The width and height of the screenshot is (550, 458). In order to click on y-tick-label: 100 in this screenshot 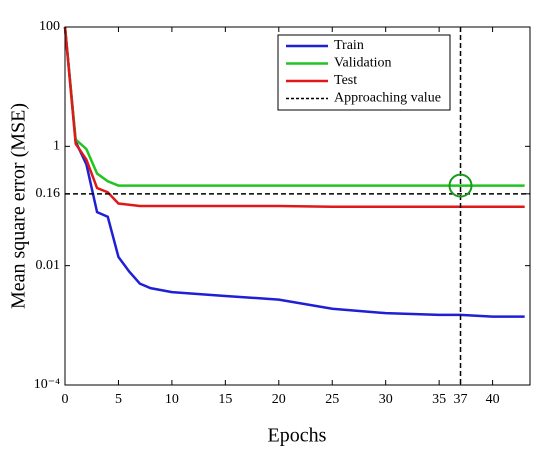, I will do `click(49, 26)`.